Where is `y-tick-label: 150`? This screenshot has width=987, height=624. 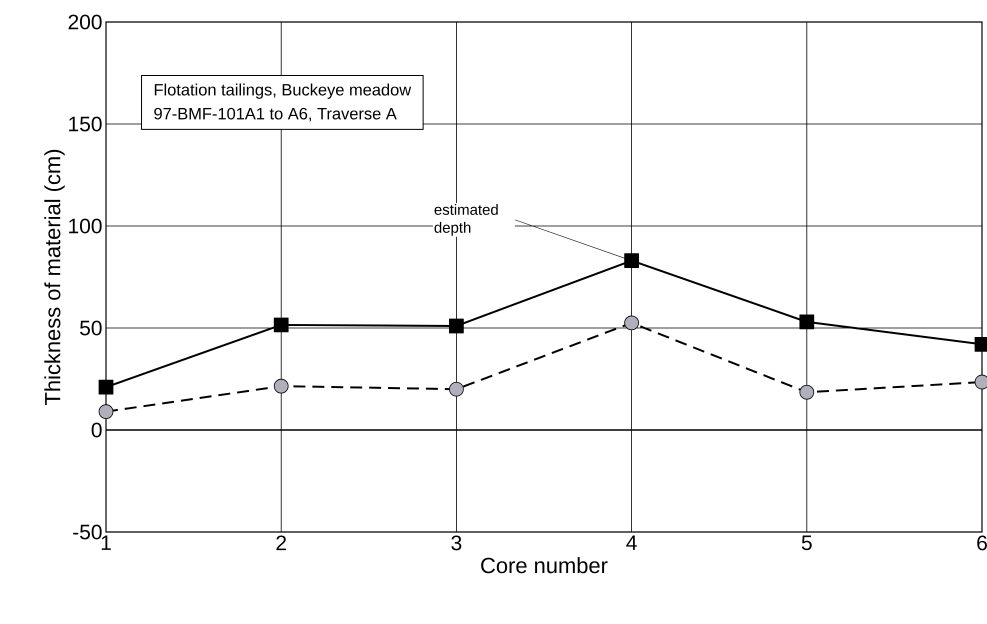 y-tick-label: 150 is located at coordinates (85, 124).